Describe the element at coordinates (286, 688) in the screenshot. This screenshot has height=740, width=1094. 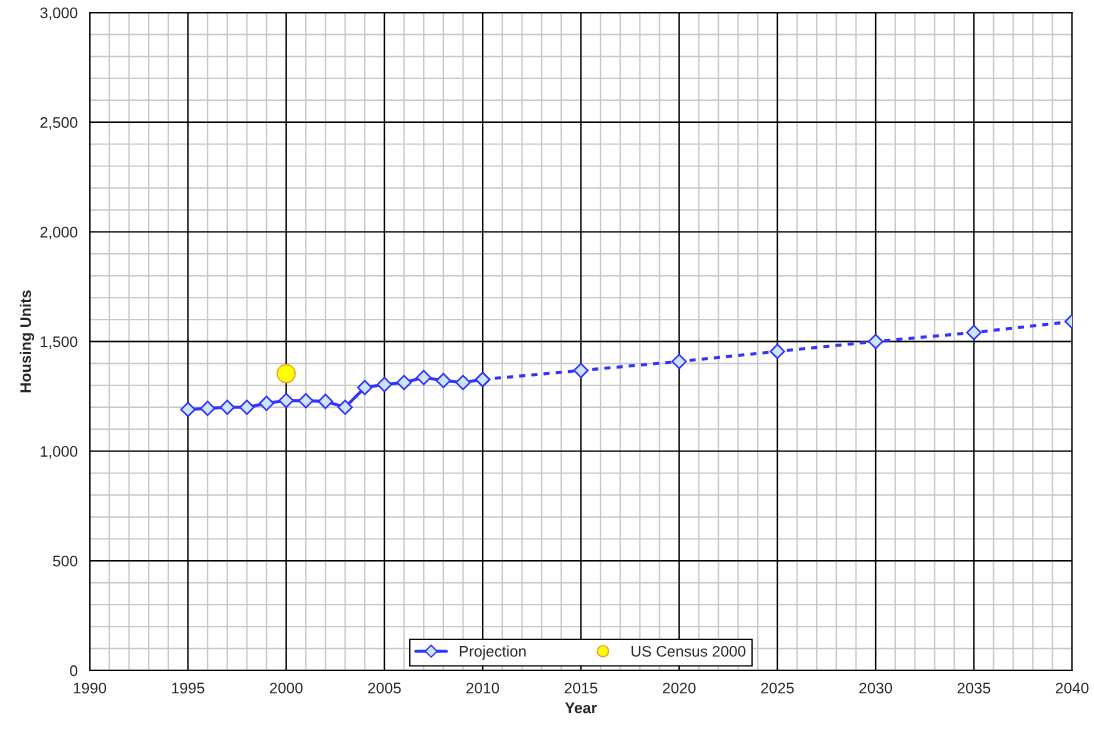
I see `x-tick-label: 2000` at that location.